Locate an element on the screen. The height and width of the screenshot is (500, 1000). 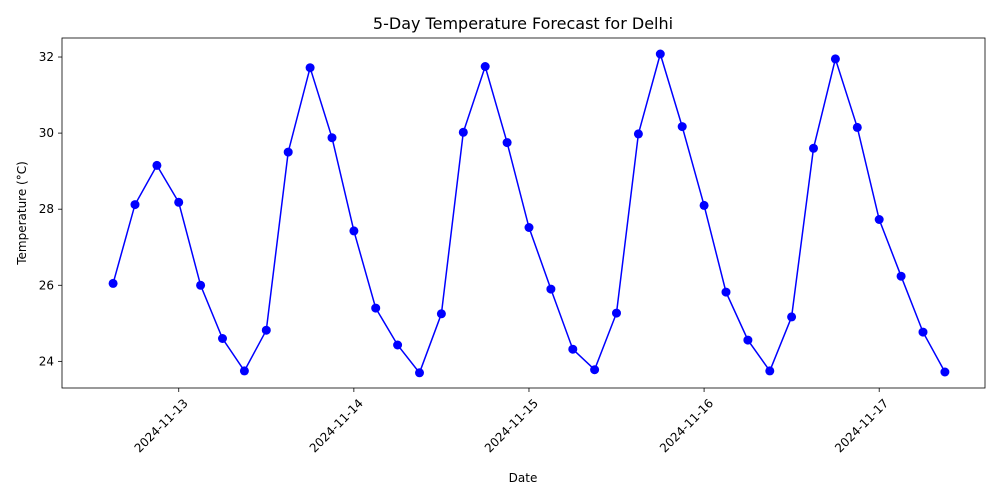
y-axis: 24 26 28 30 32 is located at coordinates (50, 209).